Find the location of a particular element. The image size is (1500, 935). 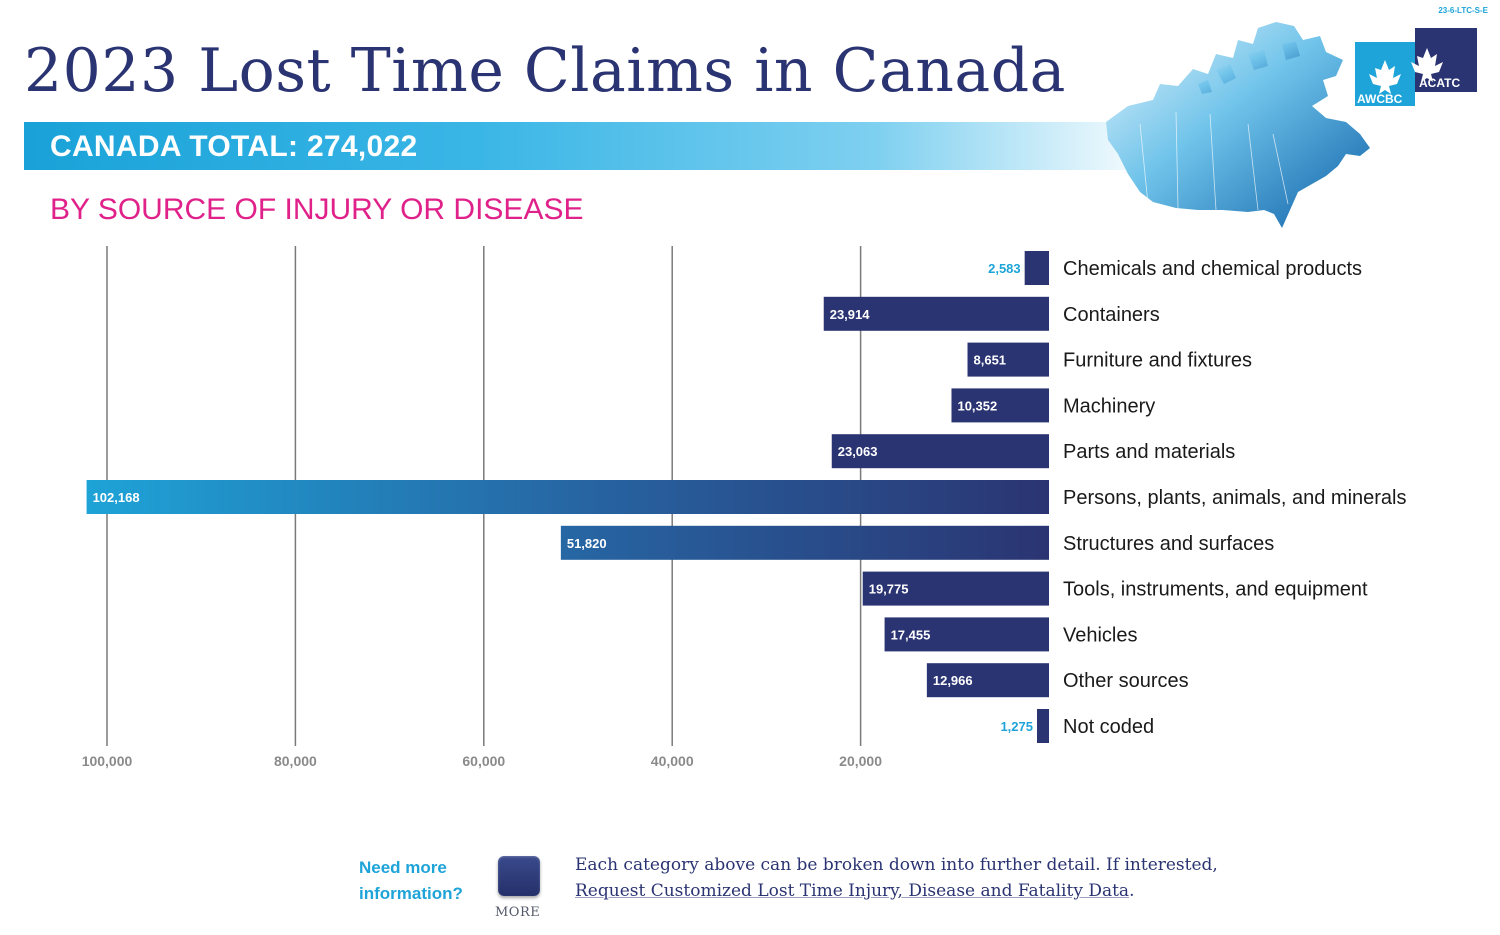

info-period: . is located at coordinates (1132, 891).